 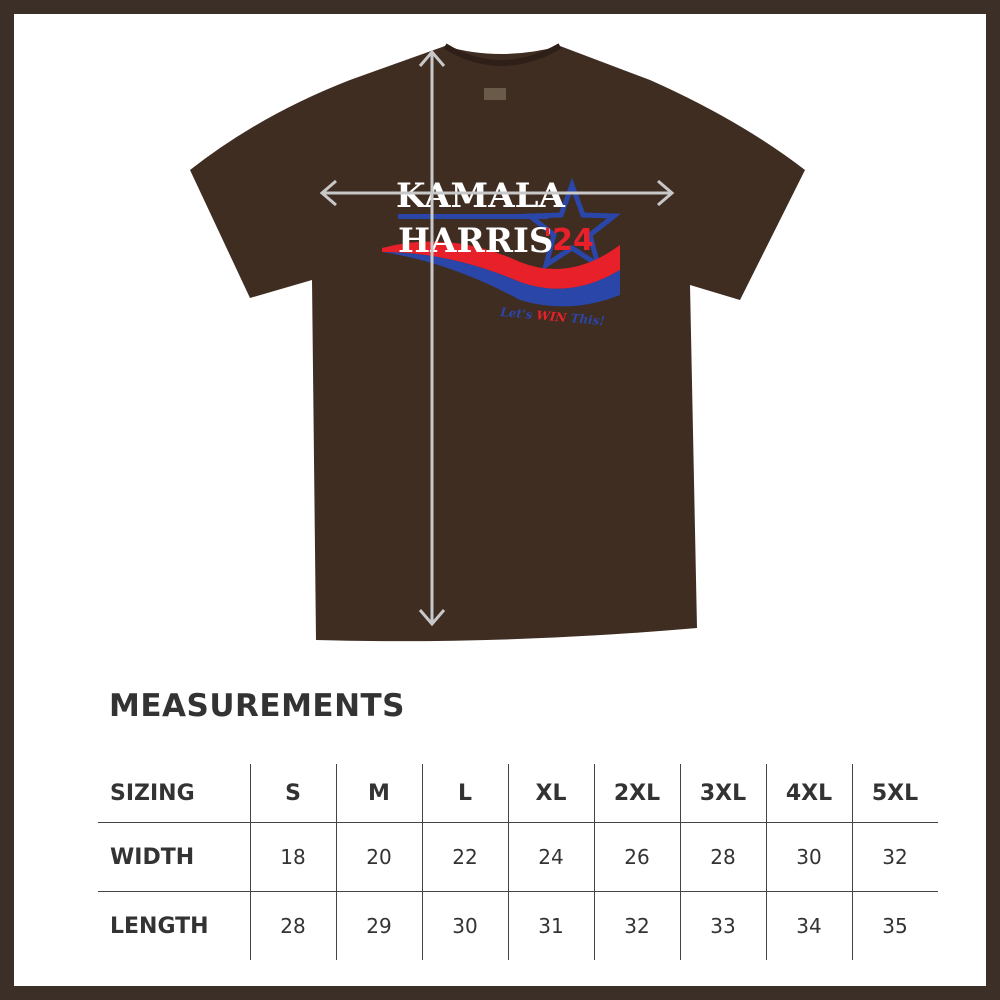 What do you see at coordinates (174, 925) in the screenshot?
I see `row-label: LENGTH` at bounding box center [174, 925].